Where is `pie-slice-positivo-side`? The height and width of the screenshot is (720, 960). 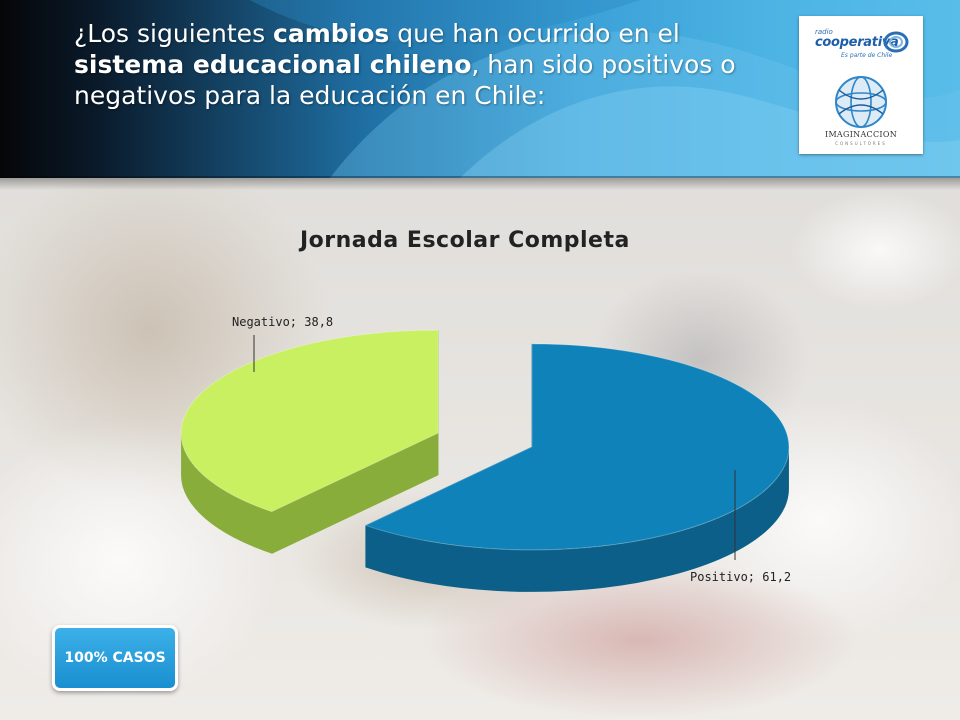
pie-slice-positivo-side is located at coordinates (577, 519).